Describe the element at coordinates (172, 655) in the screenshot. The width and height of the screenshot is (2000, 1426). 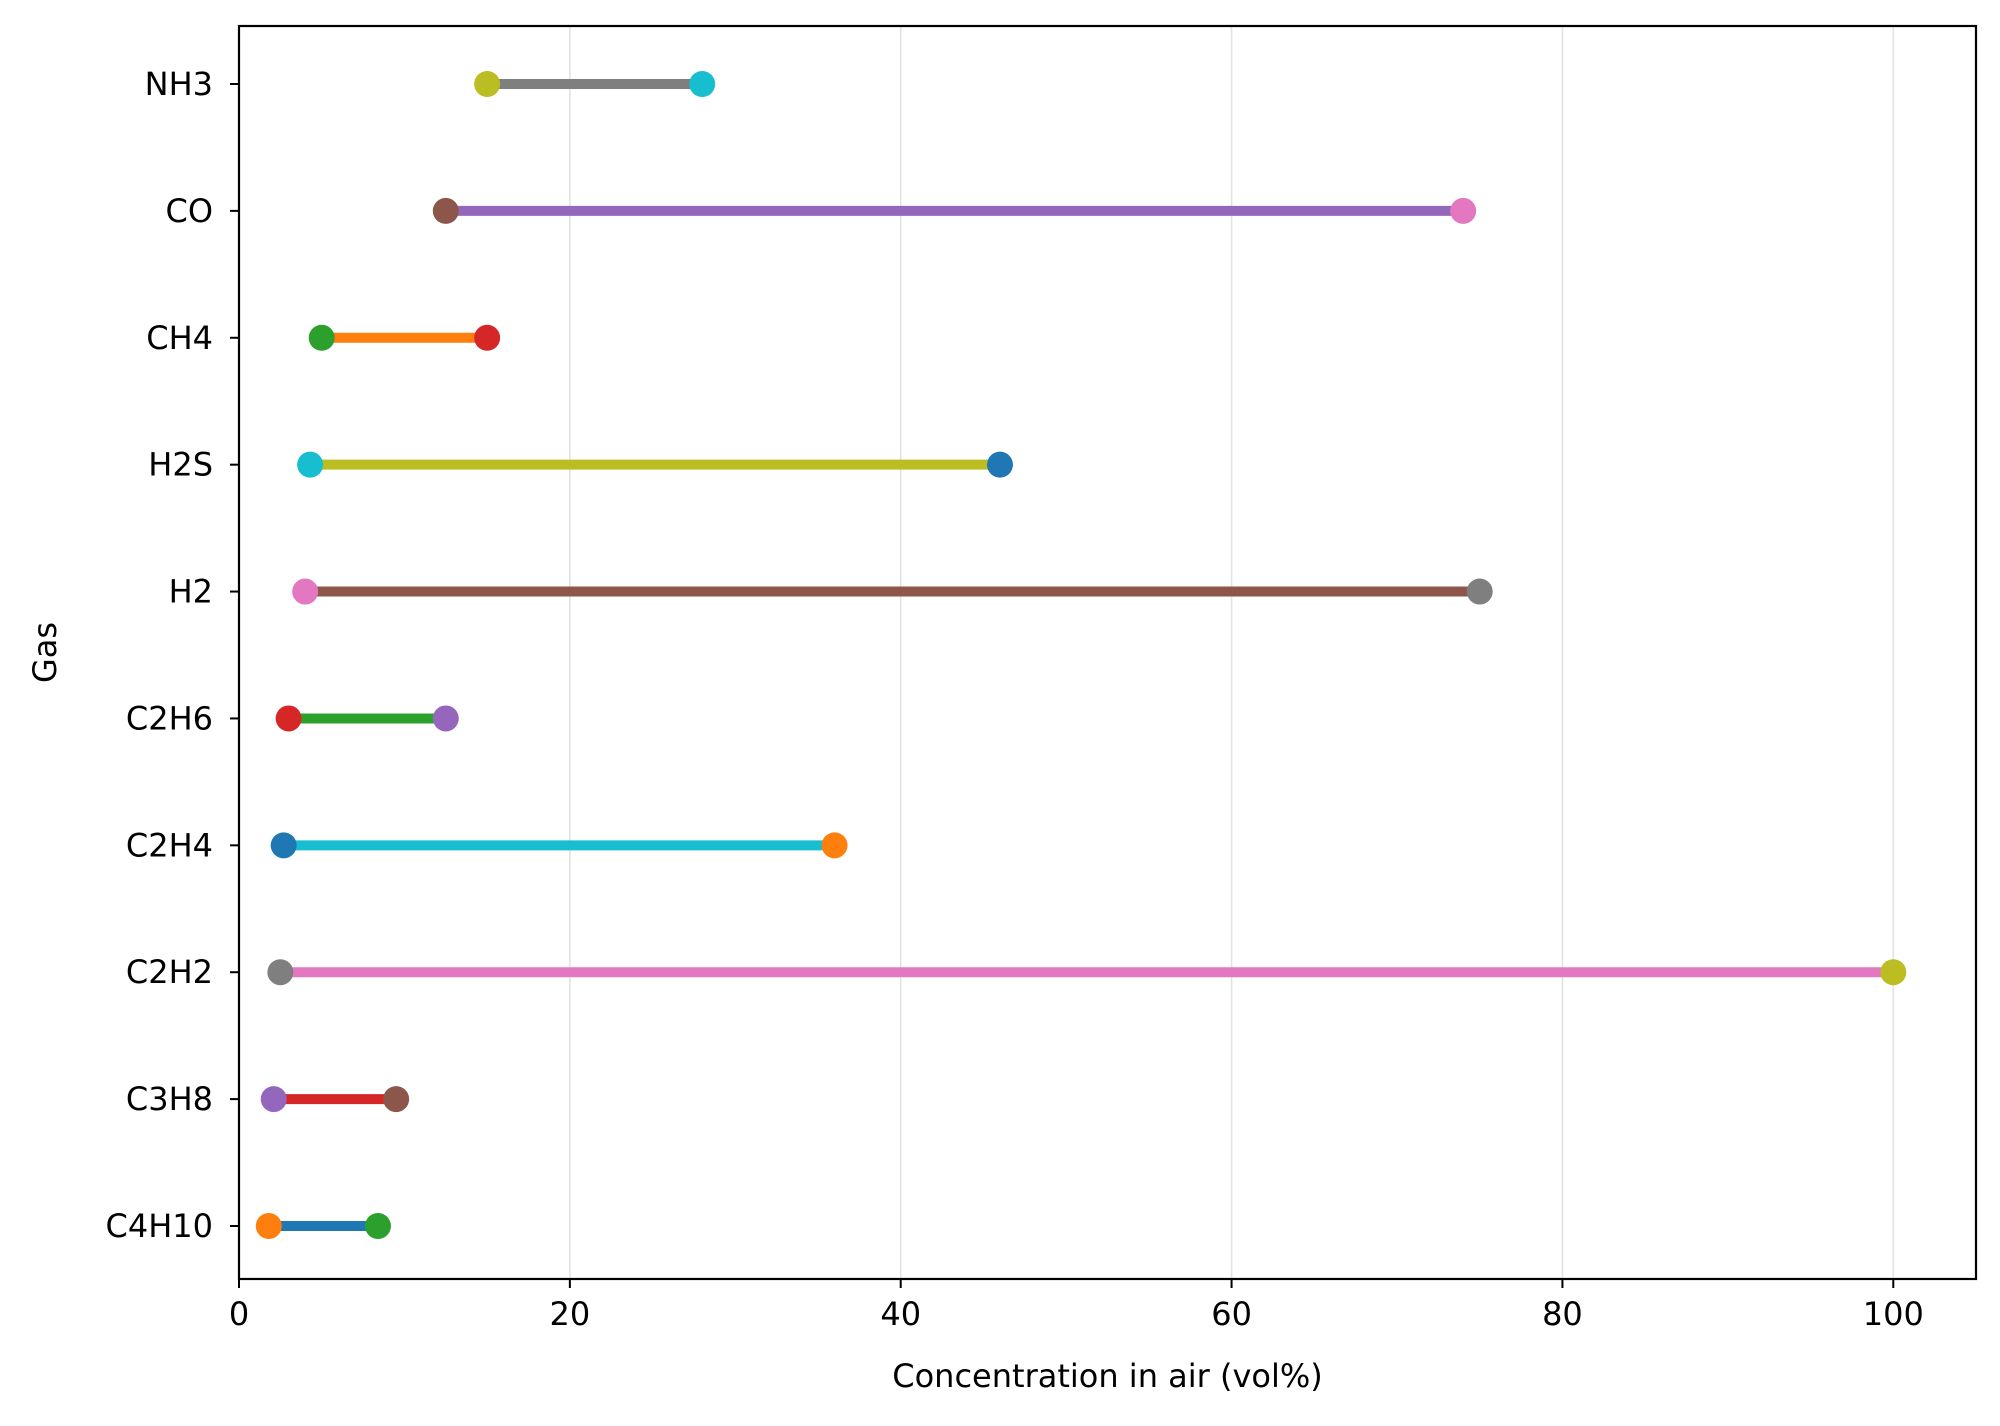
I see `y-axis: C4H10 C3H8 C2H2 C2H4 C2H6 H2 H2S CH4 CO NH3` at that location.